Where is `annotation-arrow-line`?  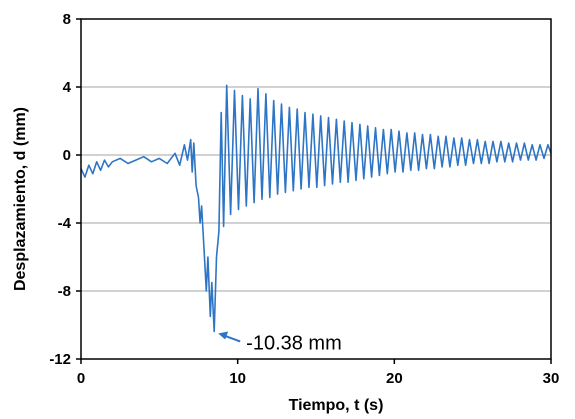
annotation-arrow-line is located at coordinates (232, 339).